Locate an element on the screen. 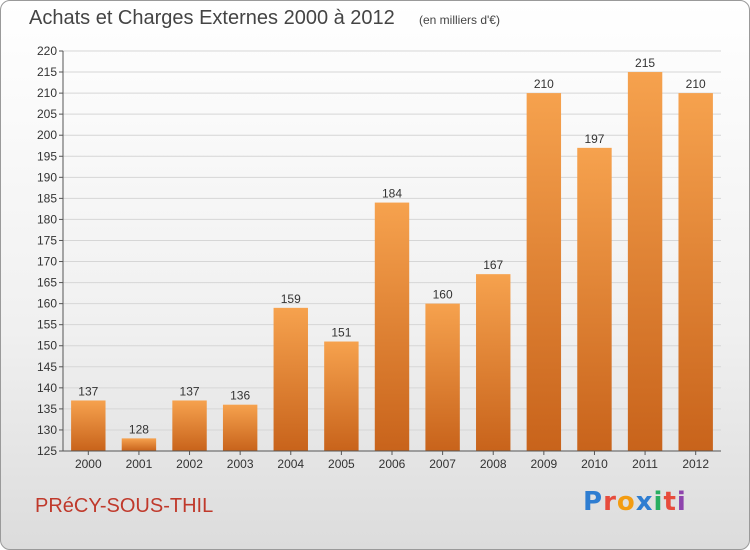 Image resolution: width=750 pixels, height=550 pixels. commune-name: PRéCY-SOUS-THIL is located at coordinates (124, 506).